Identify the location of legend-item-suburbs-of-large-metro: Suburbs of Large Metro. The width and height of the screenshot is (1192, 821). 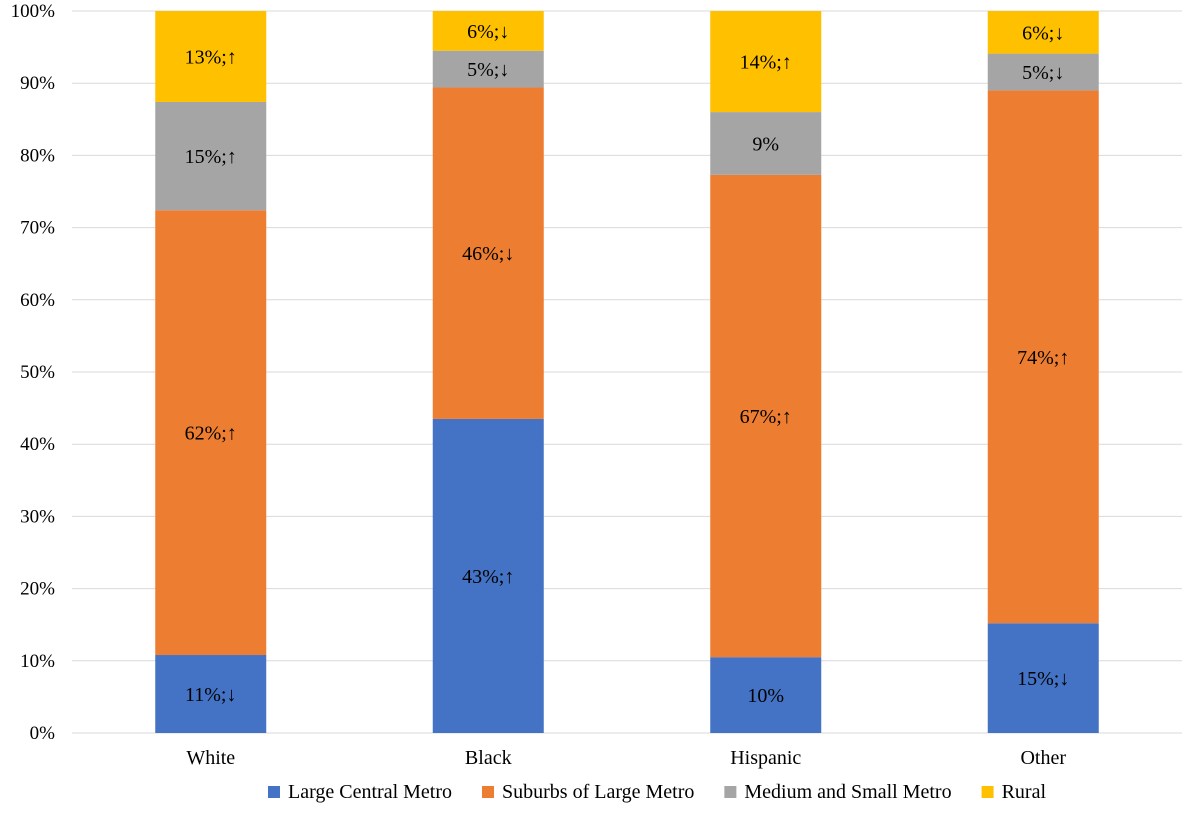
(588, 792).